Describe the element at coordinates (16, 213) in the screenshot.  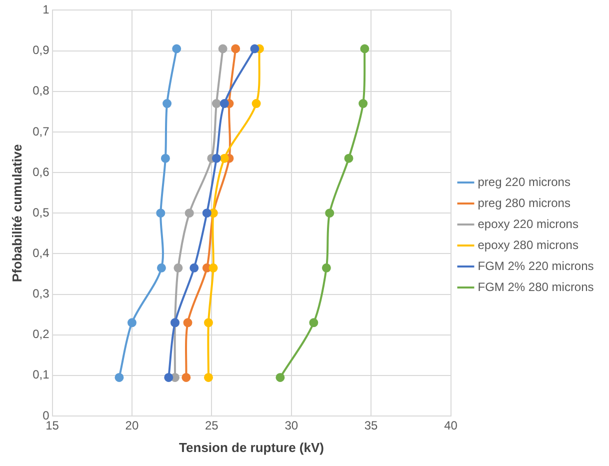
I see `y-axis-title: Pfobabilité cumulative` at that location.